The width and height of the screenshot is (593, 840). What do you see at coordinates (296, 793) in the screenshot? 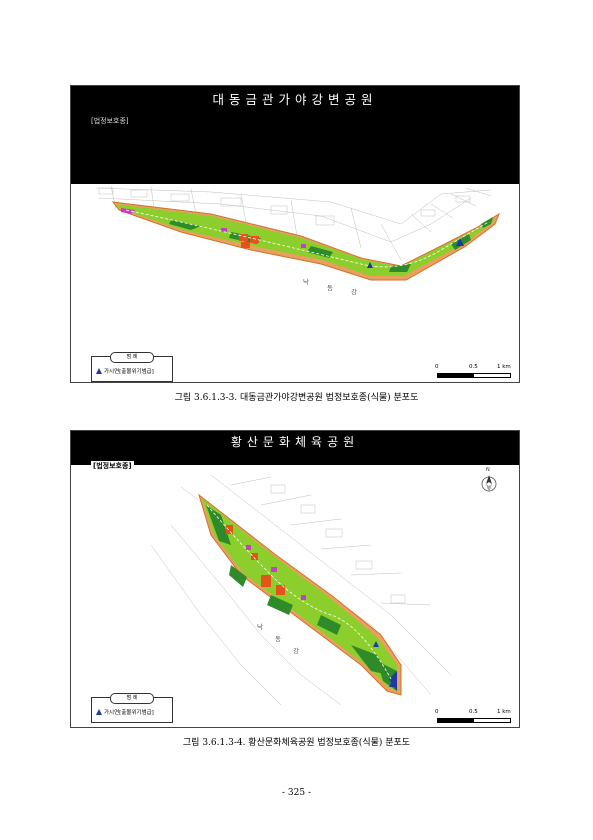
I see `page-number: - 325 -` at bounding box center [296, 793].